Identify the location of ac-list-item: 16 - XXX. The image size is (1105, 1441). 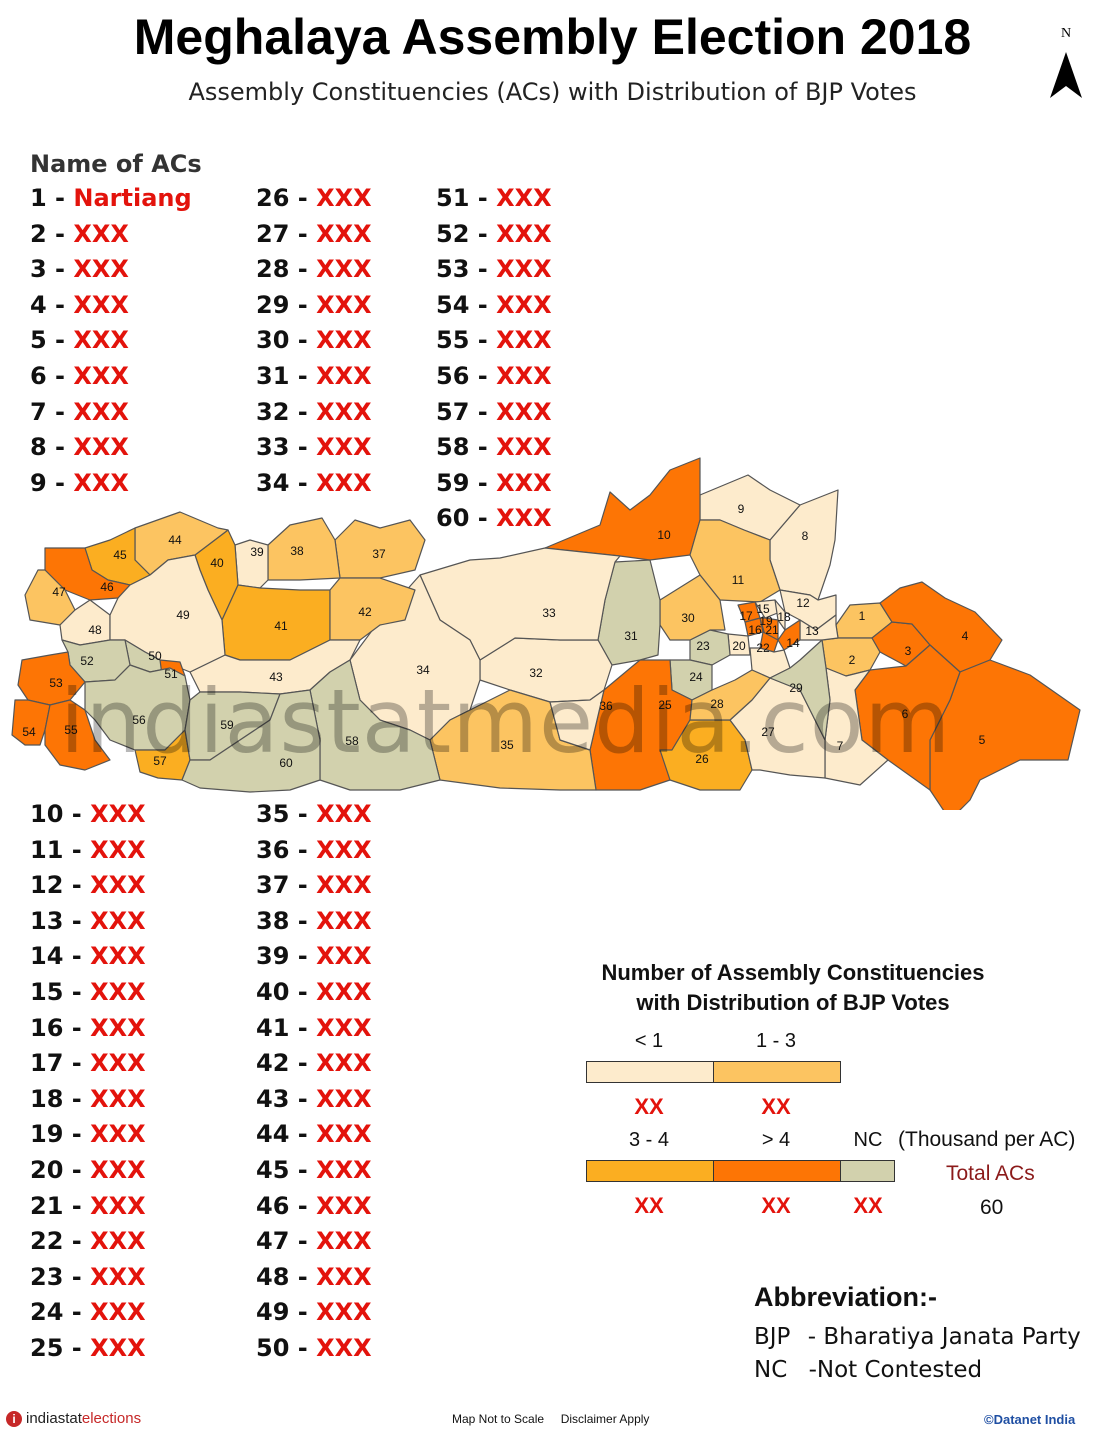
(88, 1031).